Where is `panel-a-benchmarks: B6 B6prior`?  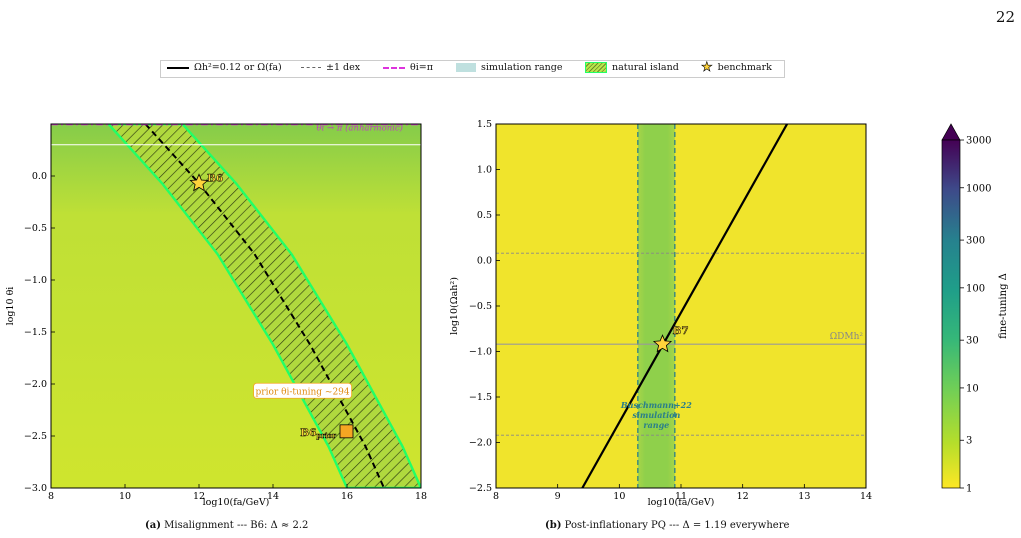
panel-a-benchmarks: B6 B6prior is located at coordinates (271, 306).